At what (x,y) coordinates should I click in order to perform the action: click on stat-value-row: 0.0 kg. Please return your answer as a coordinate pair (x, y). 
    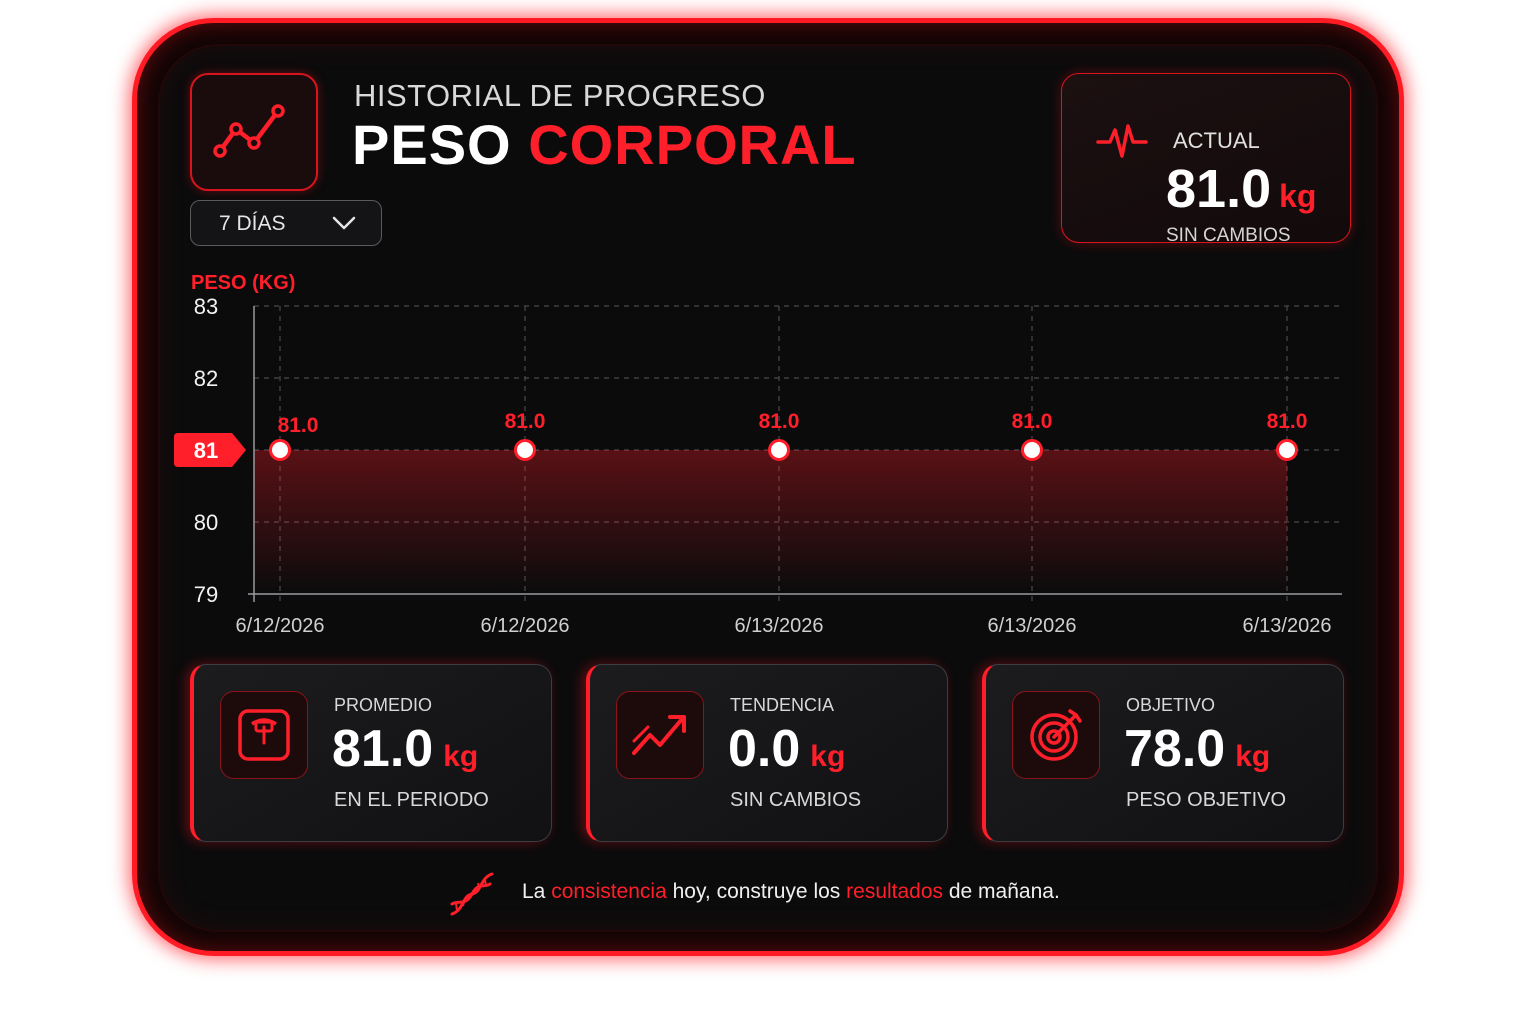
    Looking at the image, I should click on (786, 749).